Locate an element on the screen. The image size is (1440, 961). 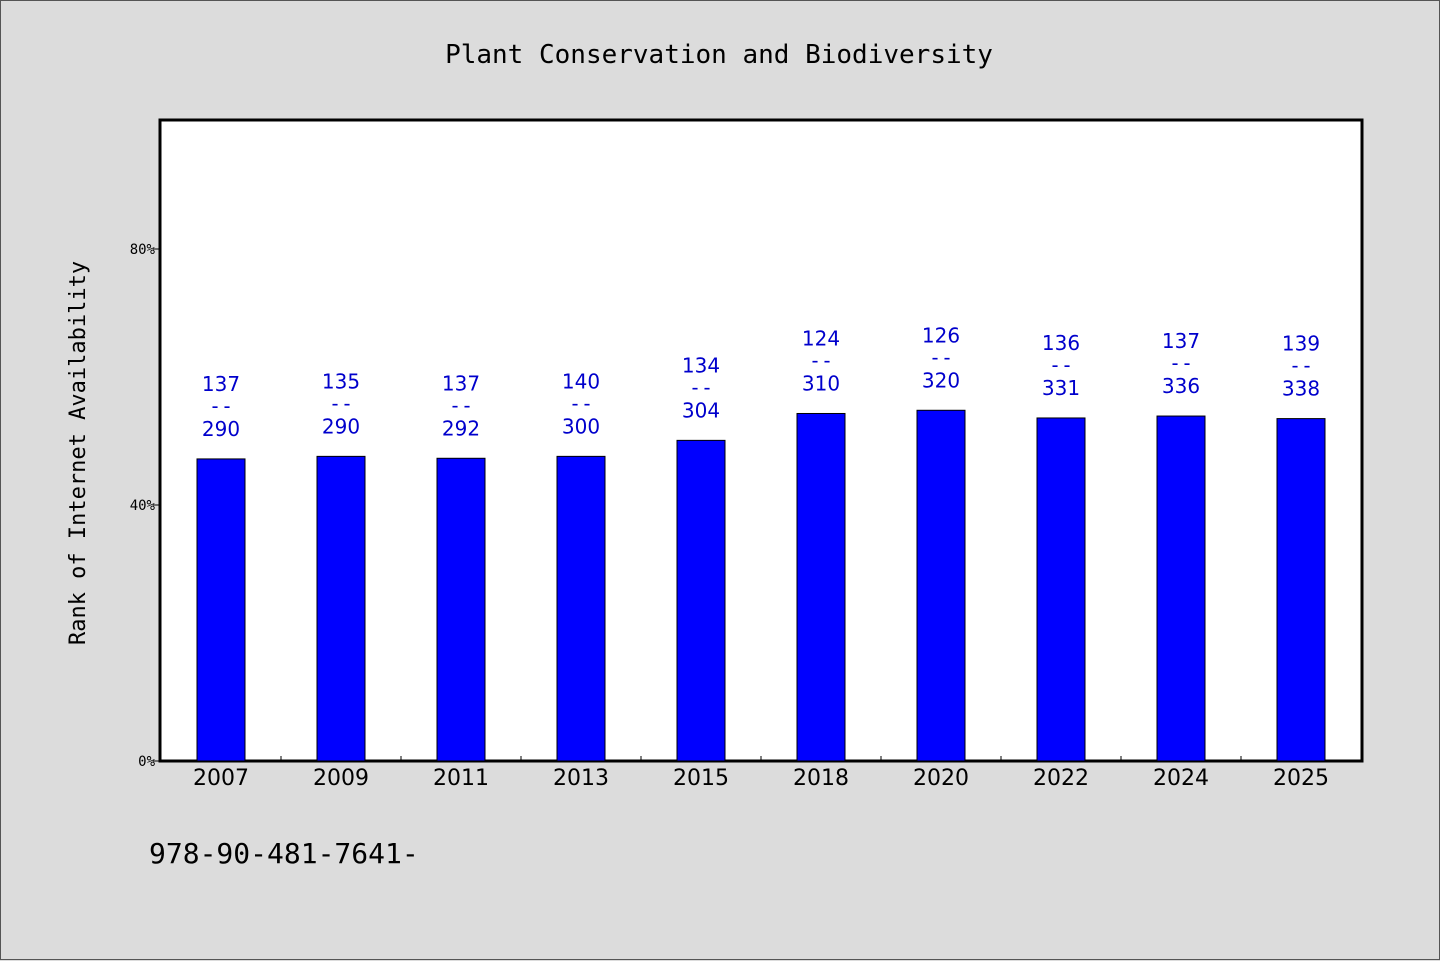
y-tick-label: 0% is located at coordinates (146, 762).